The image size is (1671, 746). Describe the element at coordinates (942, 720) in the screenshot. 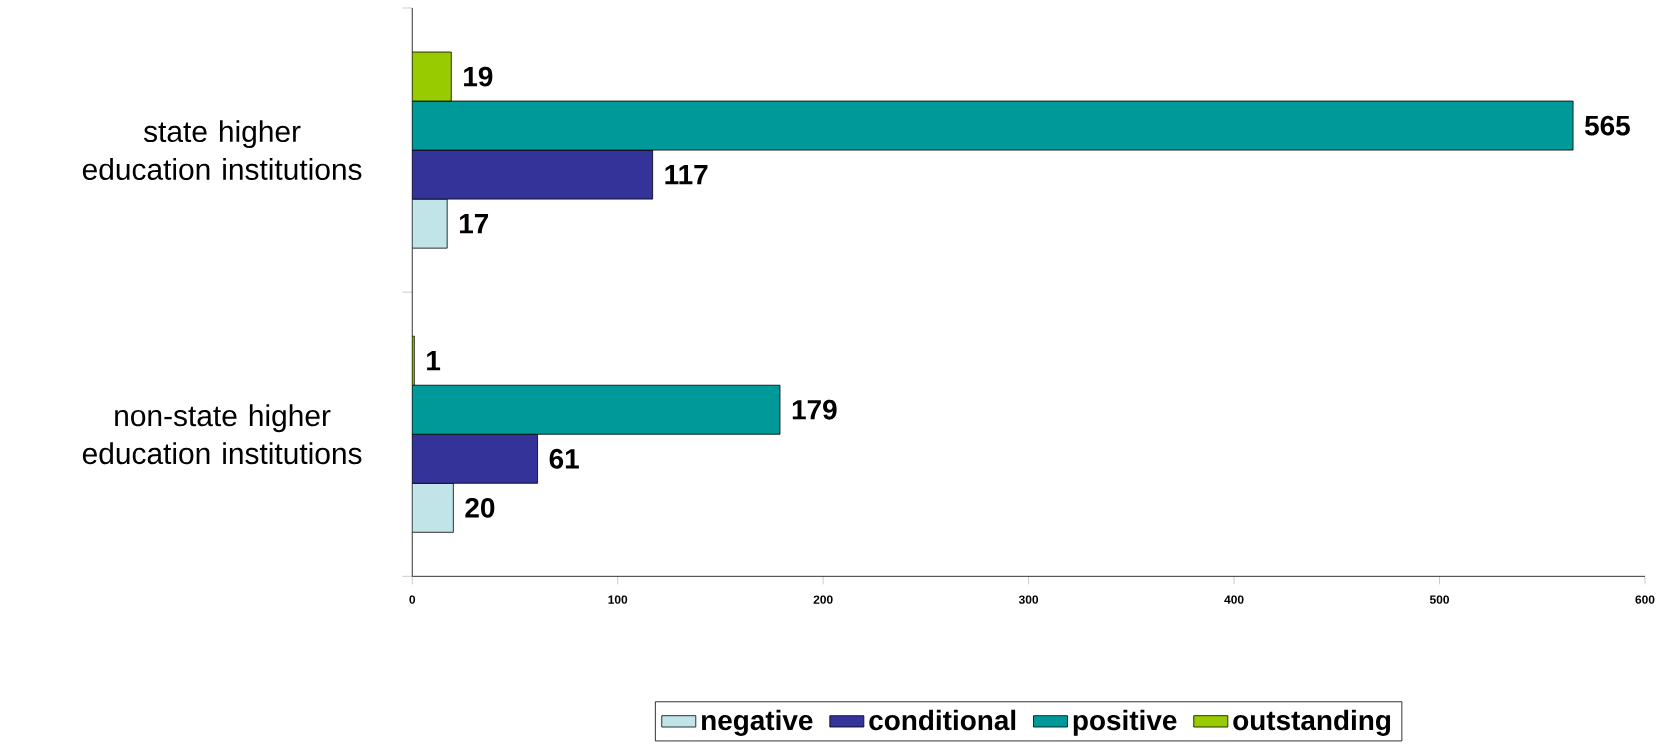

I see `legend-label: conditional` at that location.